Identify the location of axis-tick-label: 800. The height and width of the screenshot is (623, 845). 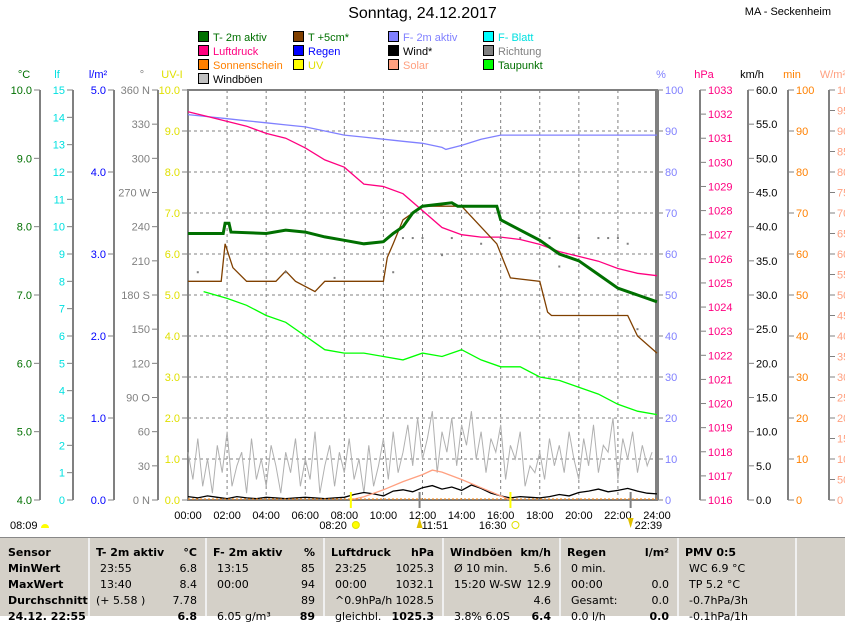
(841, 173).